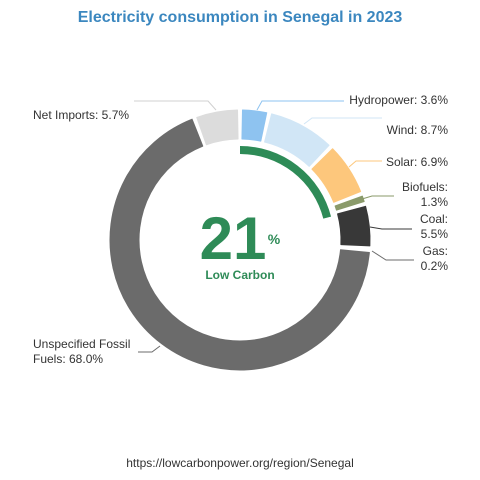  Describe the element at coordinates (81, 351) in the screenshot. I see `label-unspecified-fossil-fuels: Unspecified Fossil Fuels: 68.0%` at that location.